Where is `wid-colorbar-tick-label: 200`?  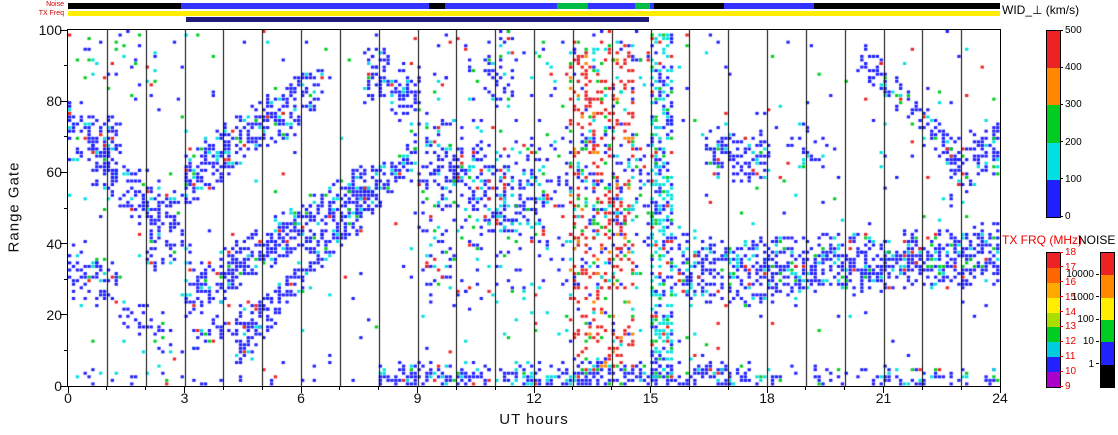 wid-colorbar-tick-label: 200 is located at coordinates (1073, 142).